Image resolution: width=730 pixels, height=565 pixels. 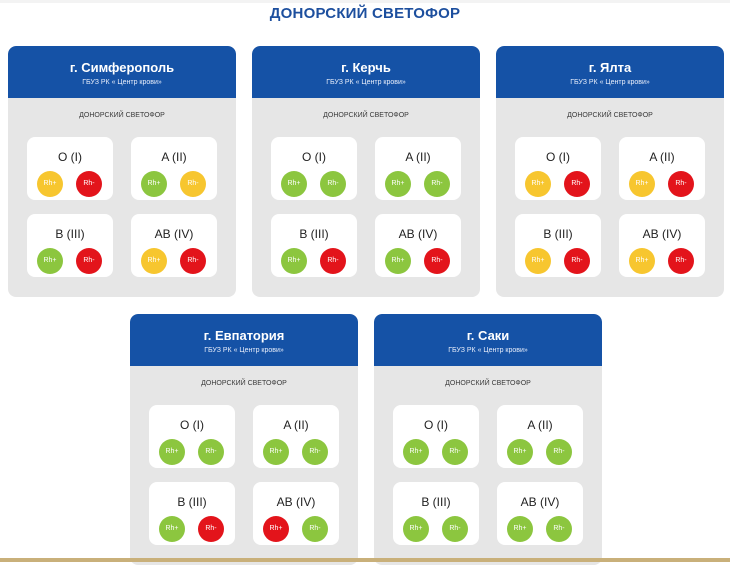 I want to click on top-border, so click(x=365, y=1).